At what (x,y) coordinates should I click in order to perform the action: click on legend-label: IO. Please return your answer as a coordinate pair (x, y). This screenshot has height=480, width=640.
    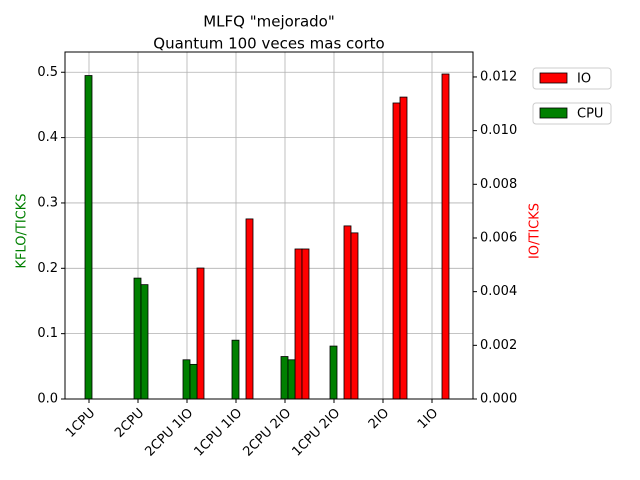
    Looking at the image, I should click on (584, 79).